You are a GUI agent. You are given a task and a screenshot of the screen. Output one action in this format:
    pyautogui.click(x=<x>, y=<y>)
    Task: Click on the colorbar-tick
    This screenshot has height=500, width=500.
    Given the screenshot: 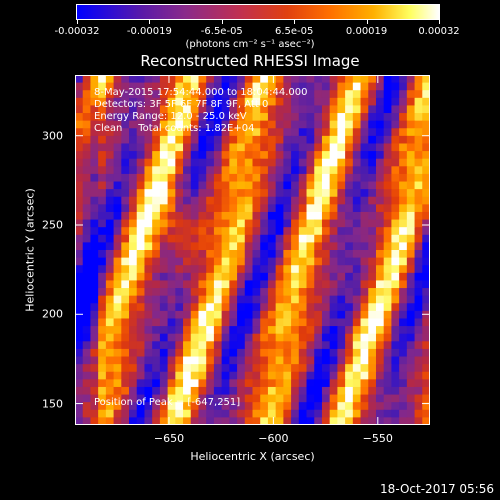 What is the action you would take?
    pyautogui.click(x=150, y=22)
    